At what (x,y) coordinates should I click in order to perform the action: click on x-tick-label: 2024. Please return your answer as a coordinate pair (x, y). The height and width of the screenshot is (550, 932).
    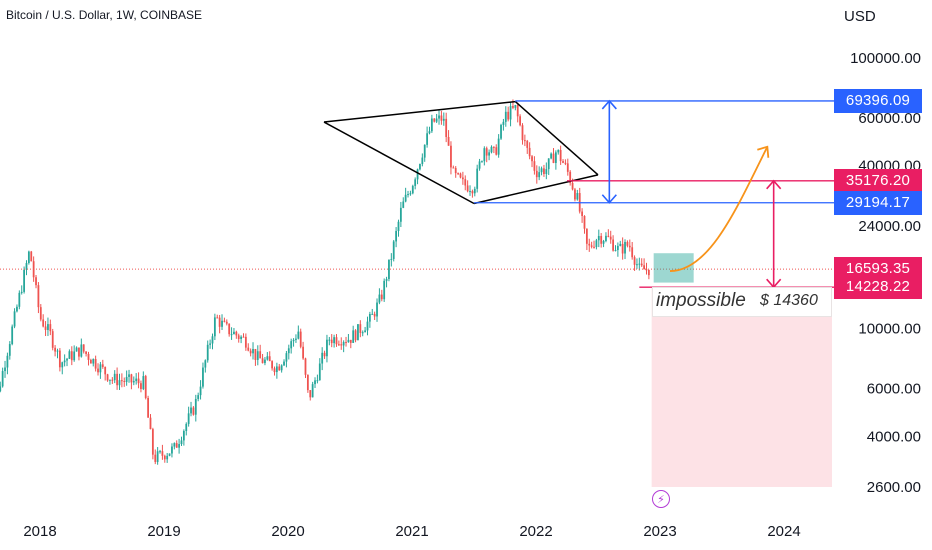
    Looking at the image, I should click on (783, 531).